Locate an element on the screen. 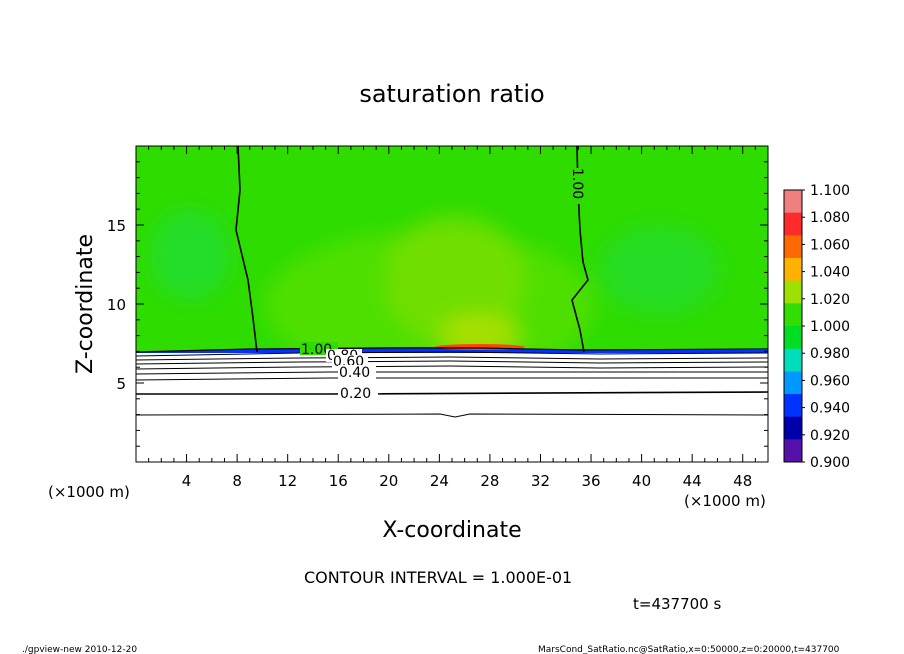  colorbar-label: 1.040 is located at coordinates (830, 273).